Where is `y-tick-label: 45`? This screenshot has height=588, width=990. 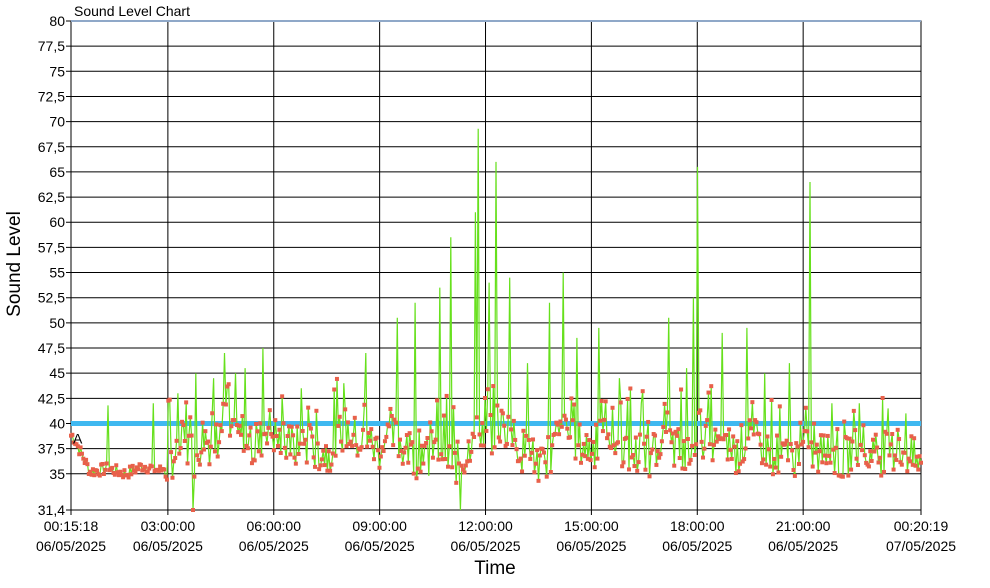
y-tick-label: 45 is located at coordinates (57, 373).